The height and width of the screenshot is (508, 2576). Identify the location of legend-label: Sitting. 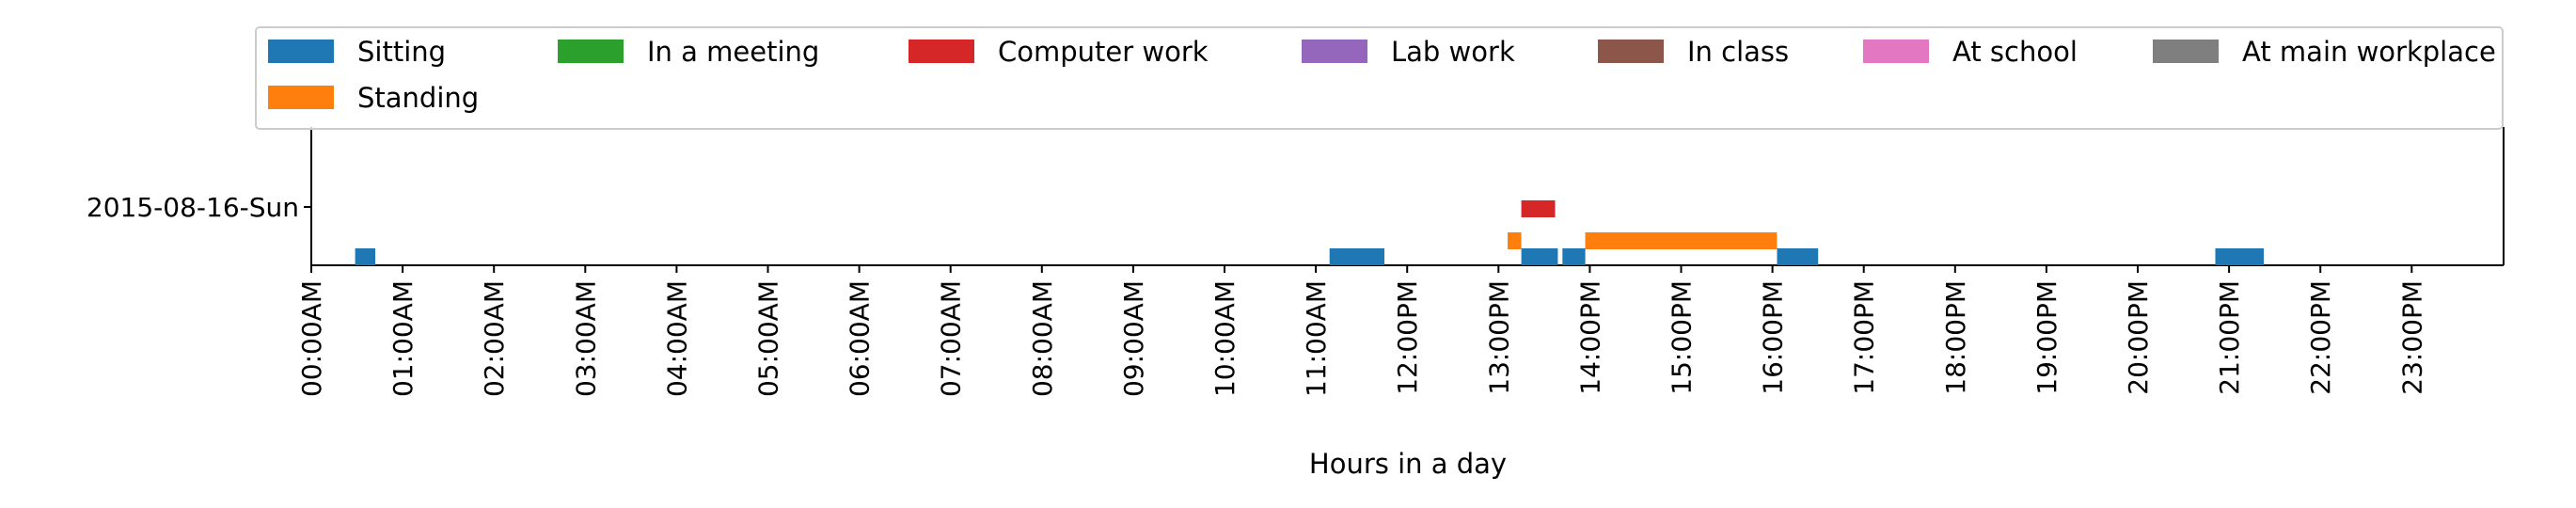
(401, 52).